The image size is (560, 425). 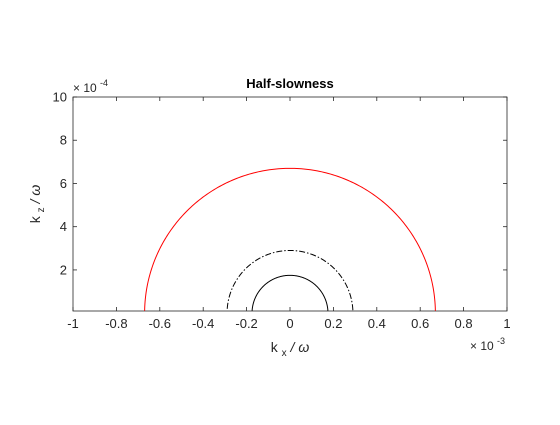 I want to click on y-tick-label: 2, so click(x=63, y=269).